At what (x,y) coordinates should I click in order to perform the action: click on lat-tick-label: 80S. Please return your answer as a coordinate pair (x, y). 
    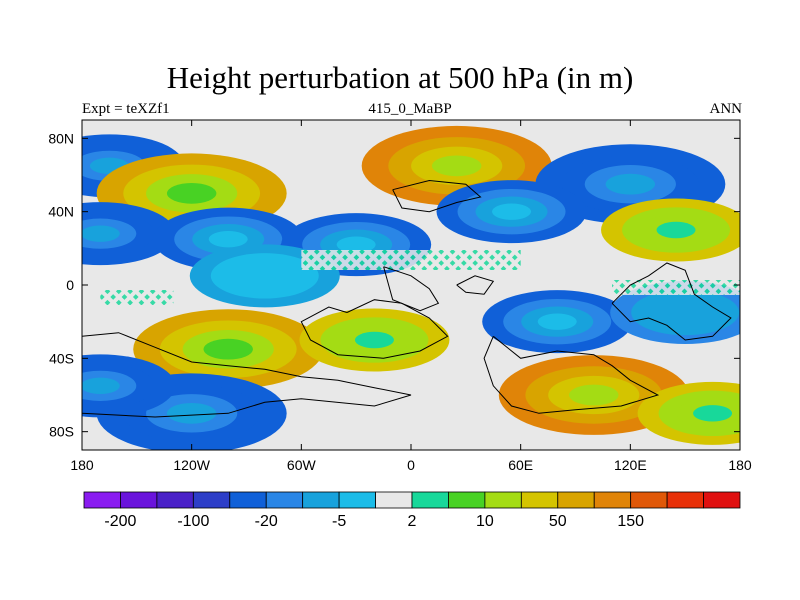
    Looking at the image, I should click on (61, 432).